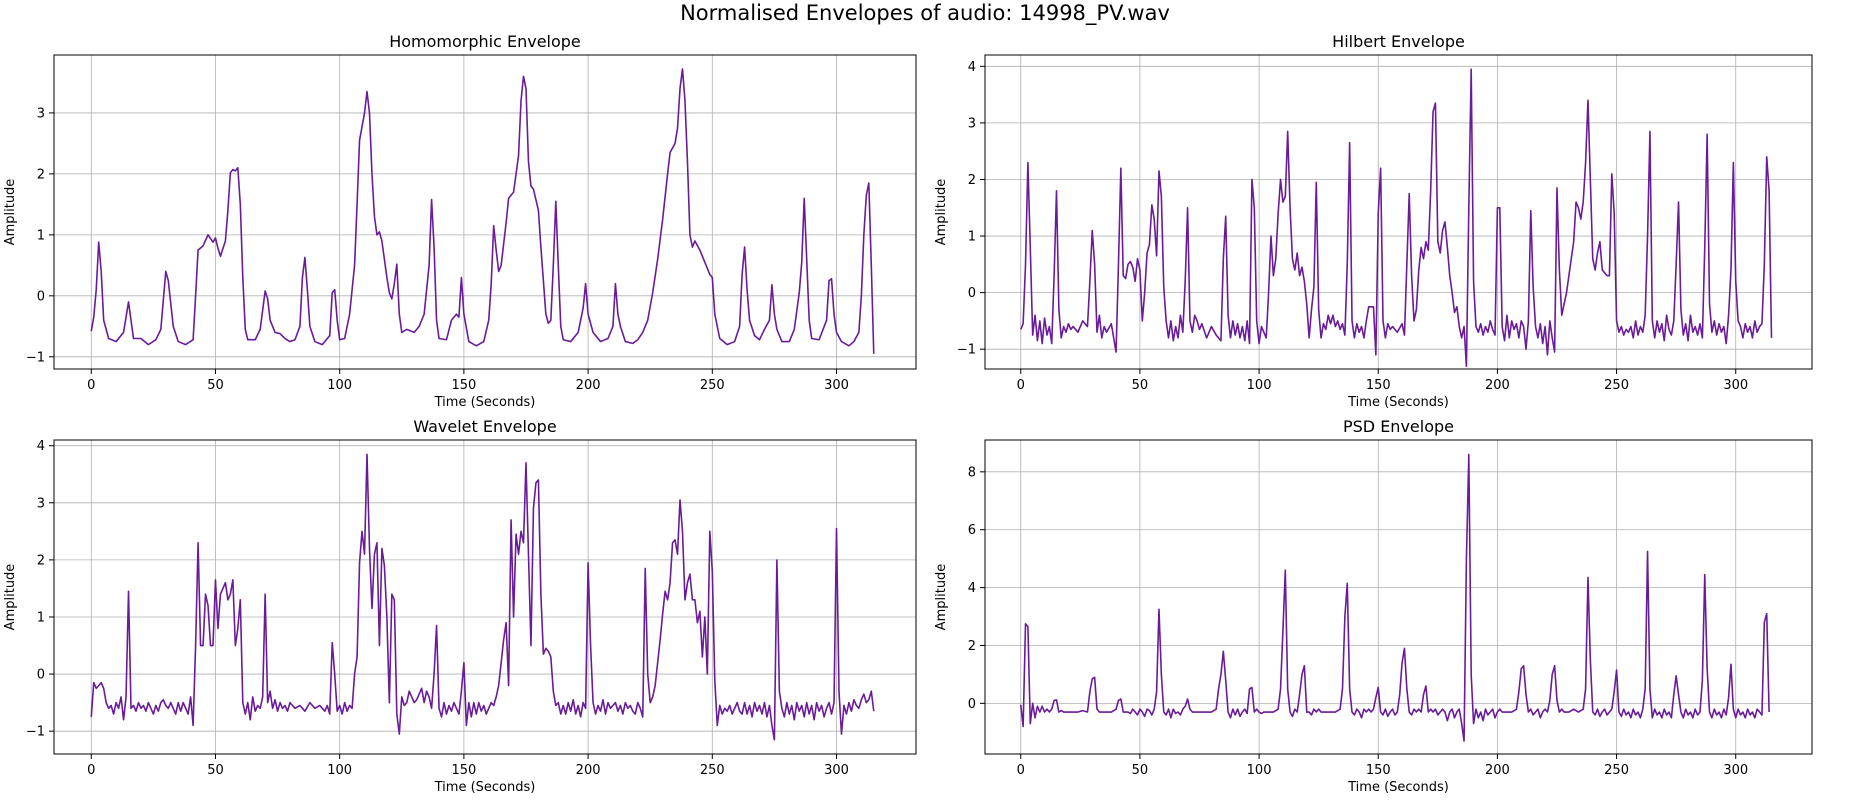 The width and height of the screenshot is (1850, 800). I want to click on hilbert-y-tick-label: 0, so click(972, 293).